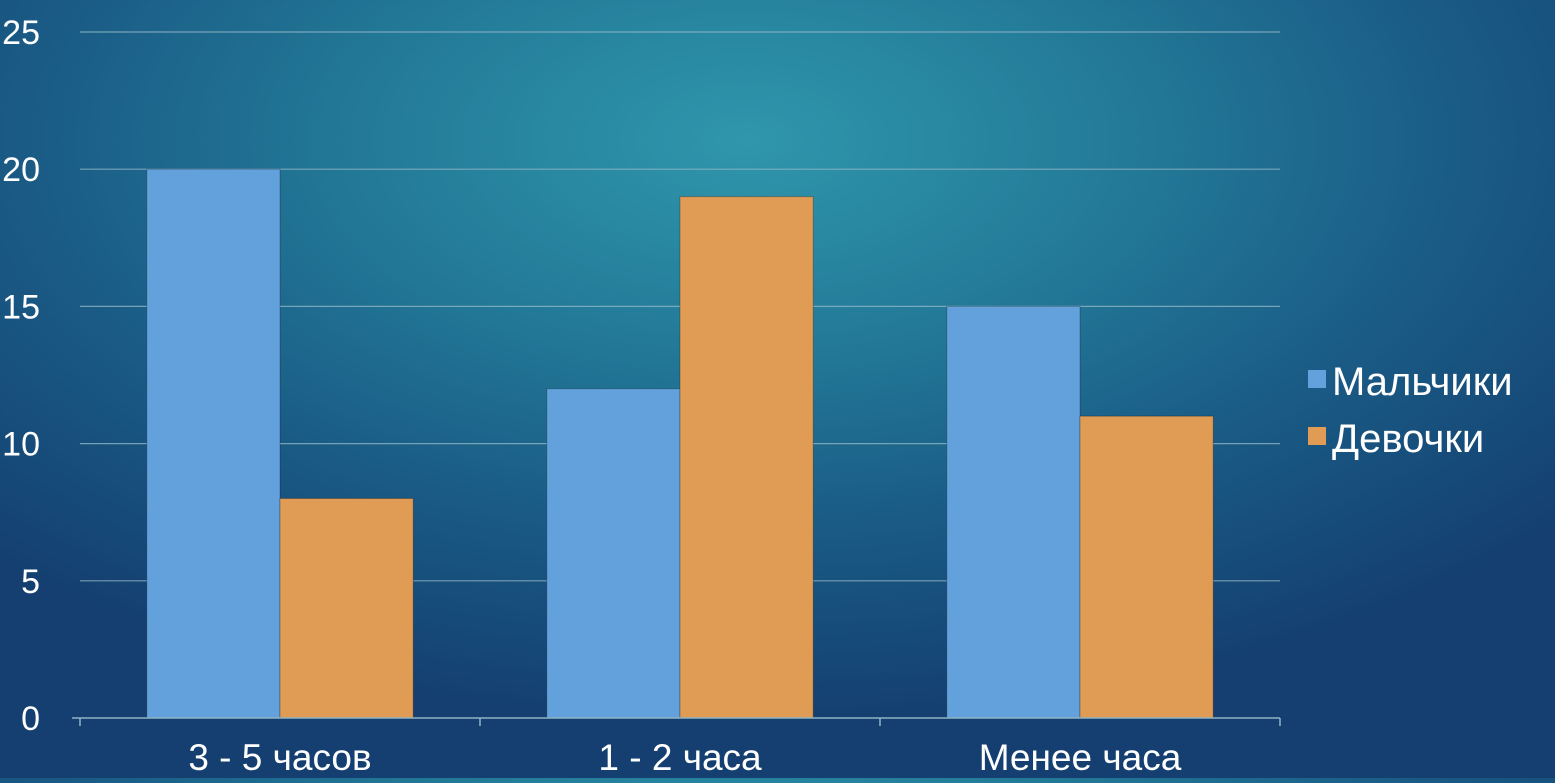 This screenshot has width=1555, height=783. I want to click on legend: Мальчики Девочки, so click(1410, 410).